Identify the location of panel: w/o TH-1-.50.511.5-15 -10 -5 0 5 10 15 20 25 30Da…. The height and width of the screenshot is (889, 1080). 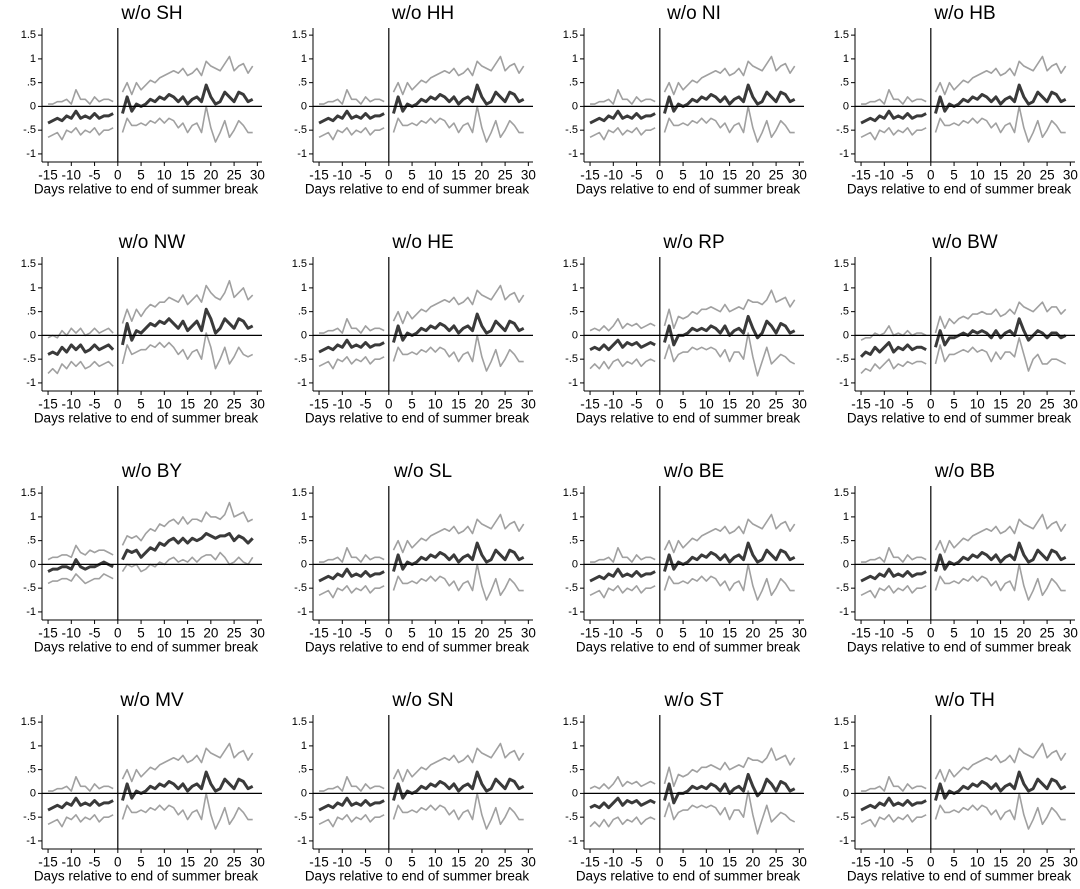
(956, 787).